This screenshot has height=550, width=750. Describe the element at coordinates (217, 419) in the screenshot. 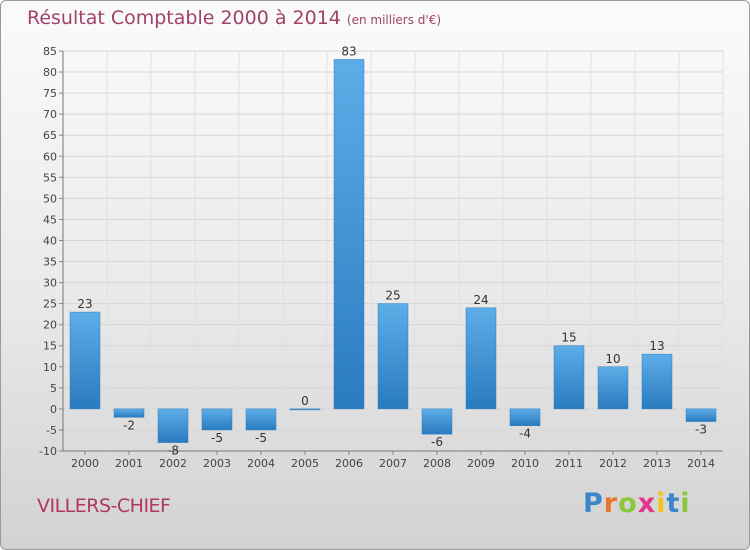

I see `bar-2003` at that location.